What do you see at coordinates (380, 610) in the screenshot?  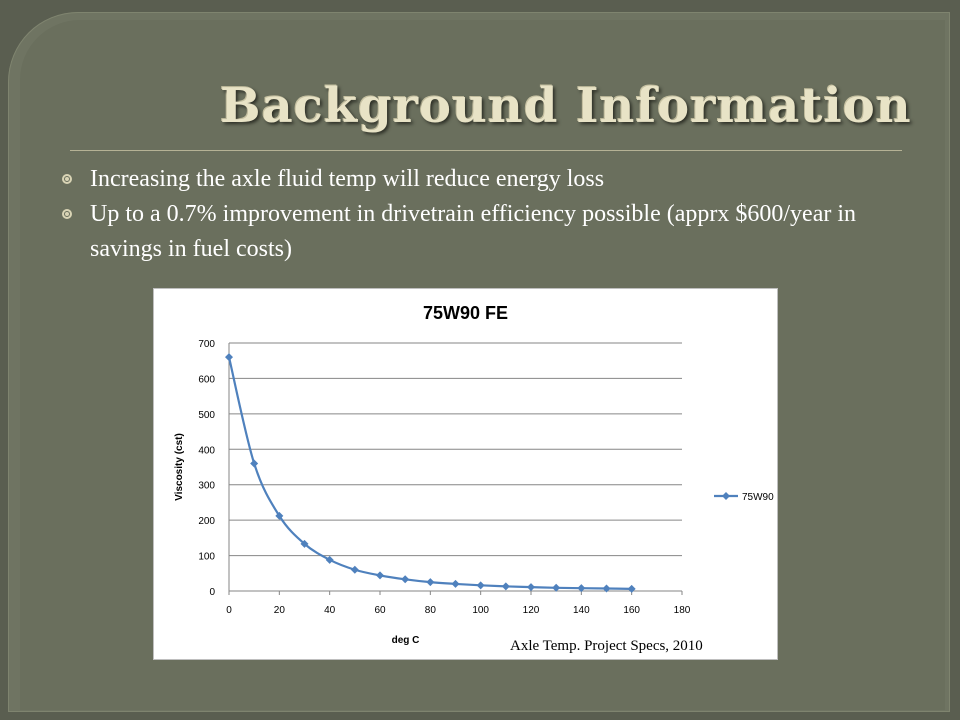 I see `x-tick-label: 60` at bounding box center [380, 610].